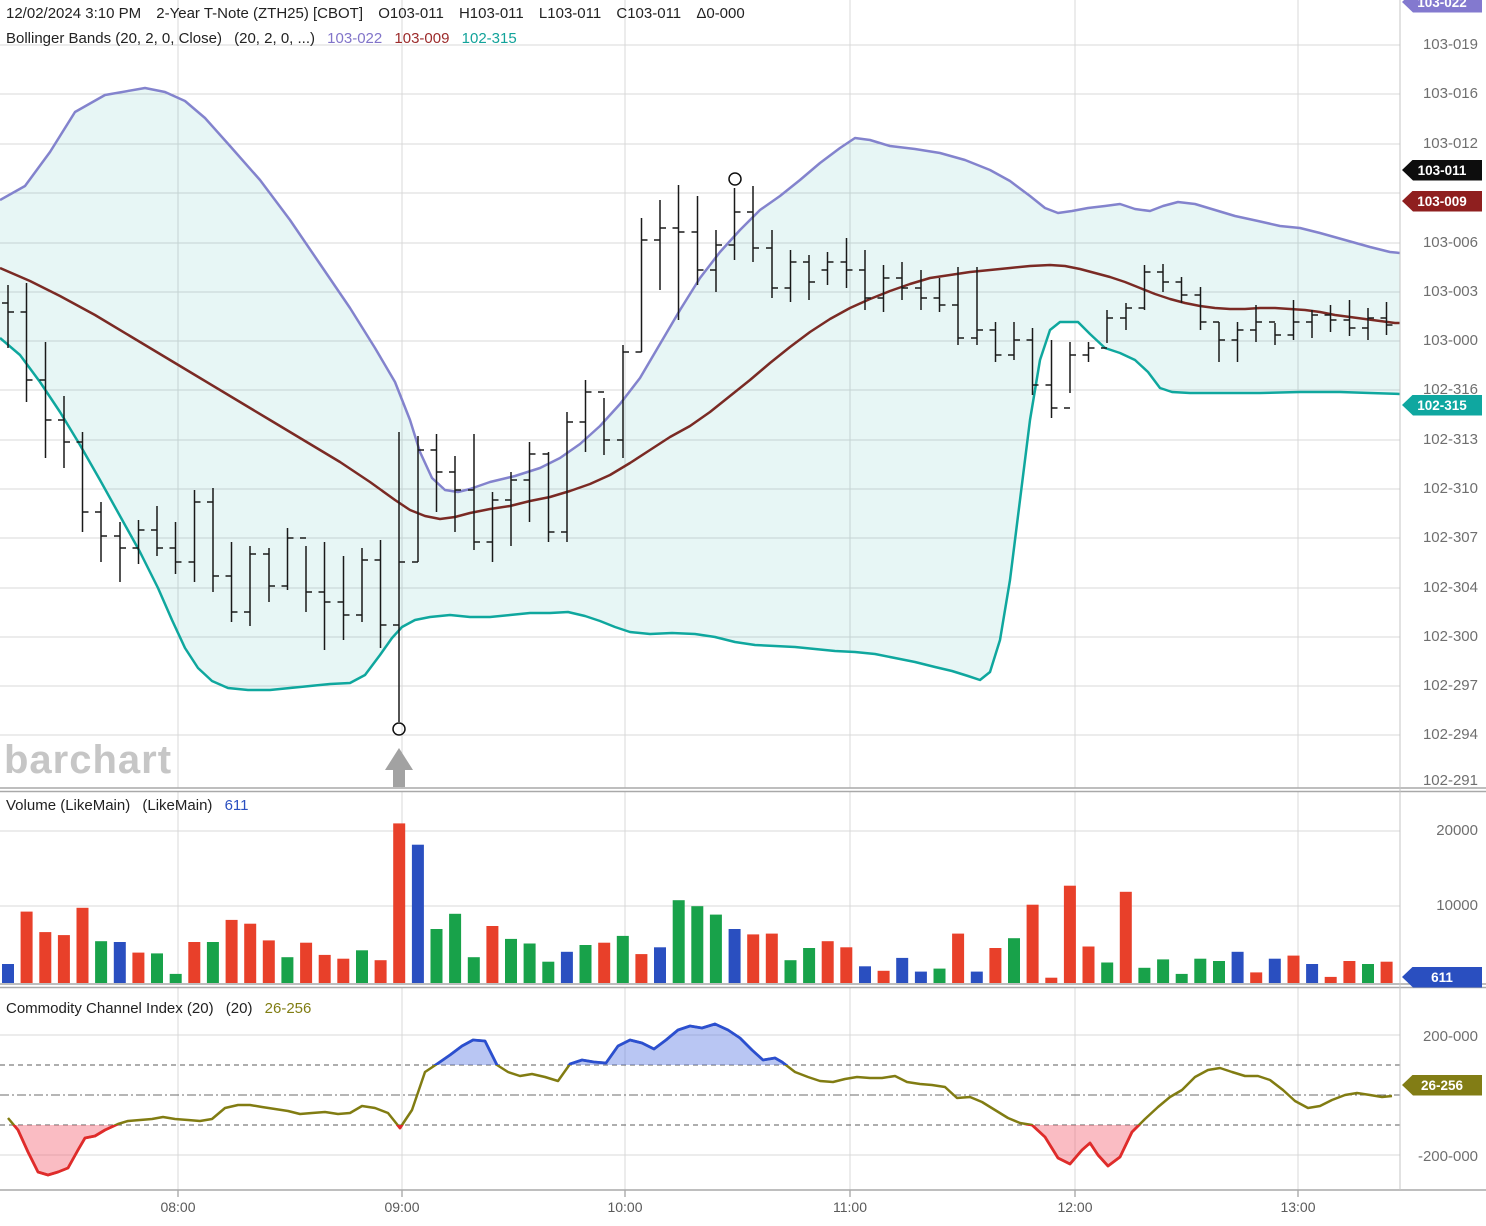  I want to click on cci-overbought-fill, so click(700, 1044).